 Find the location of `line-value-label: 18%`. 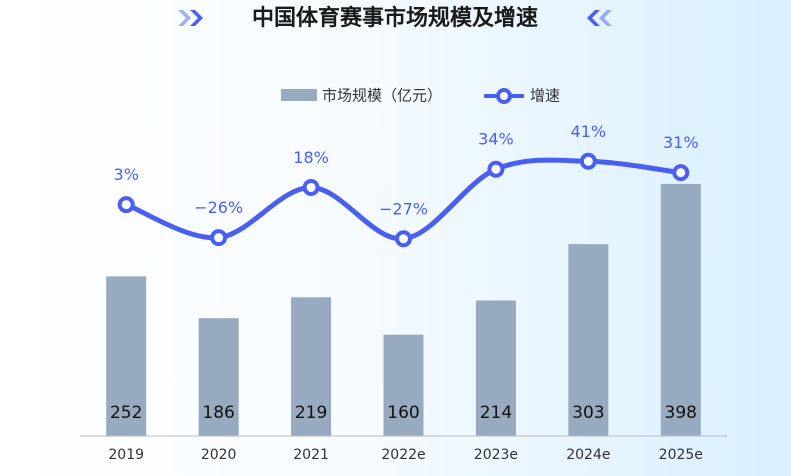

line-value-label: 18% is located at coordinates (311, 157).